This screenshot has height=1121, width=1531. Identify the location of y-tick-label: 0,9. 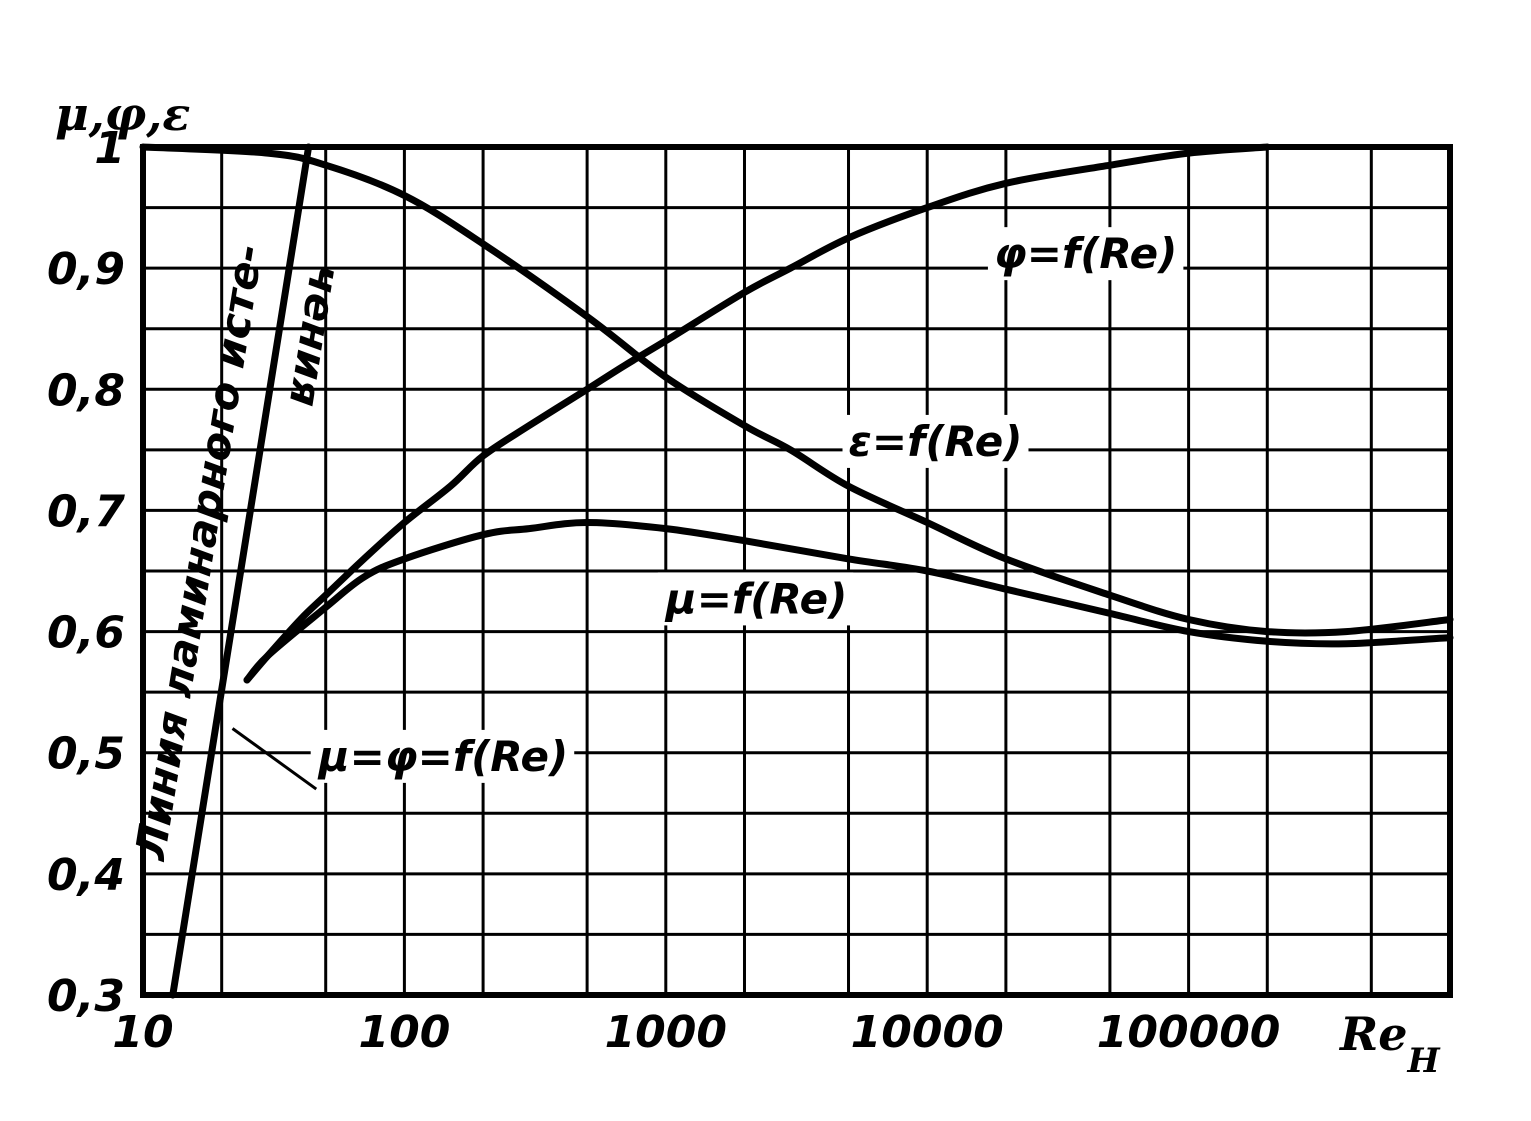
(86, 269).